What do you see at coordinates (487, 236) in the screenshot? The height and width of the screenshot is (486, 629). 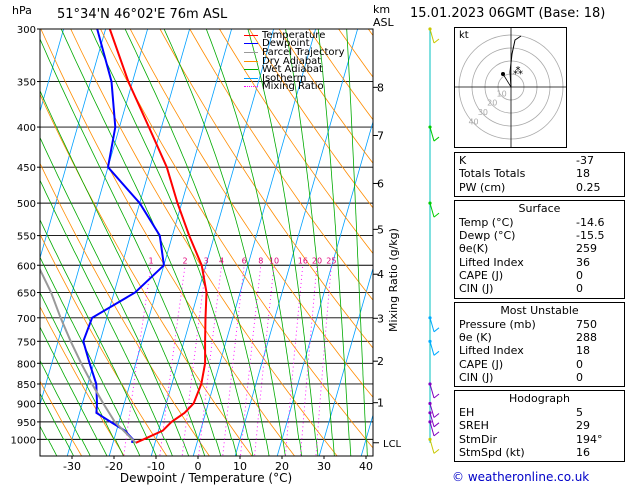 I see `row-label: Dewp (°C)` at bounding box center [487, 236].